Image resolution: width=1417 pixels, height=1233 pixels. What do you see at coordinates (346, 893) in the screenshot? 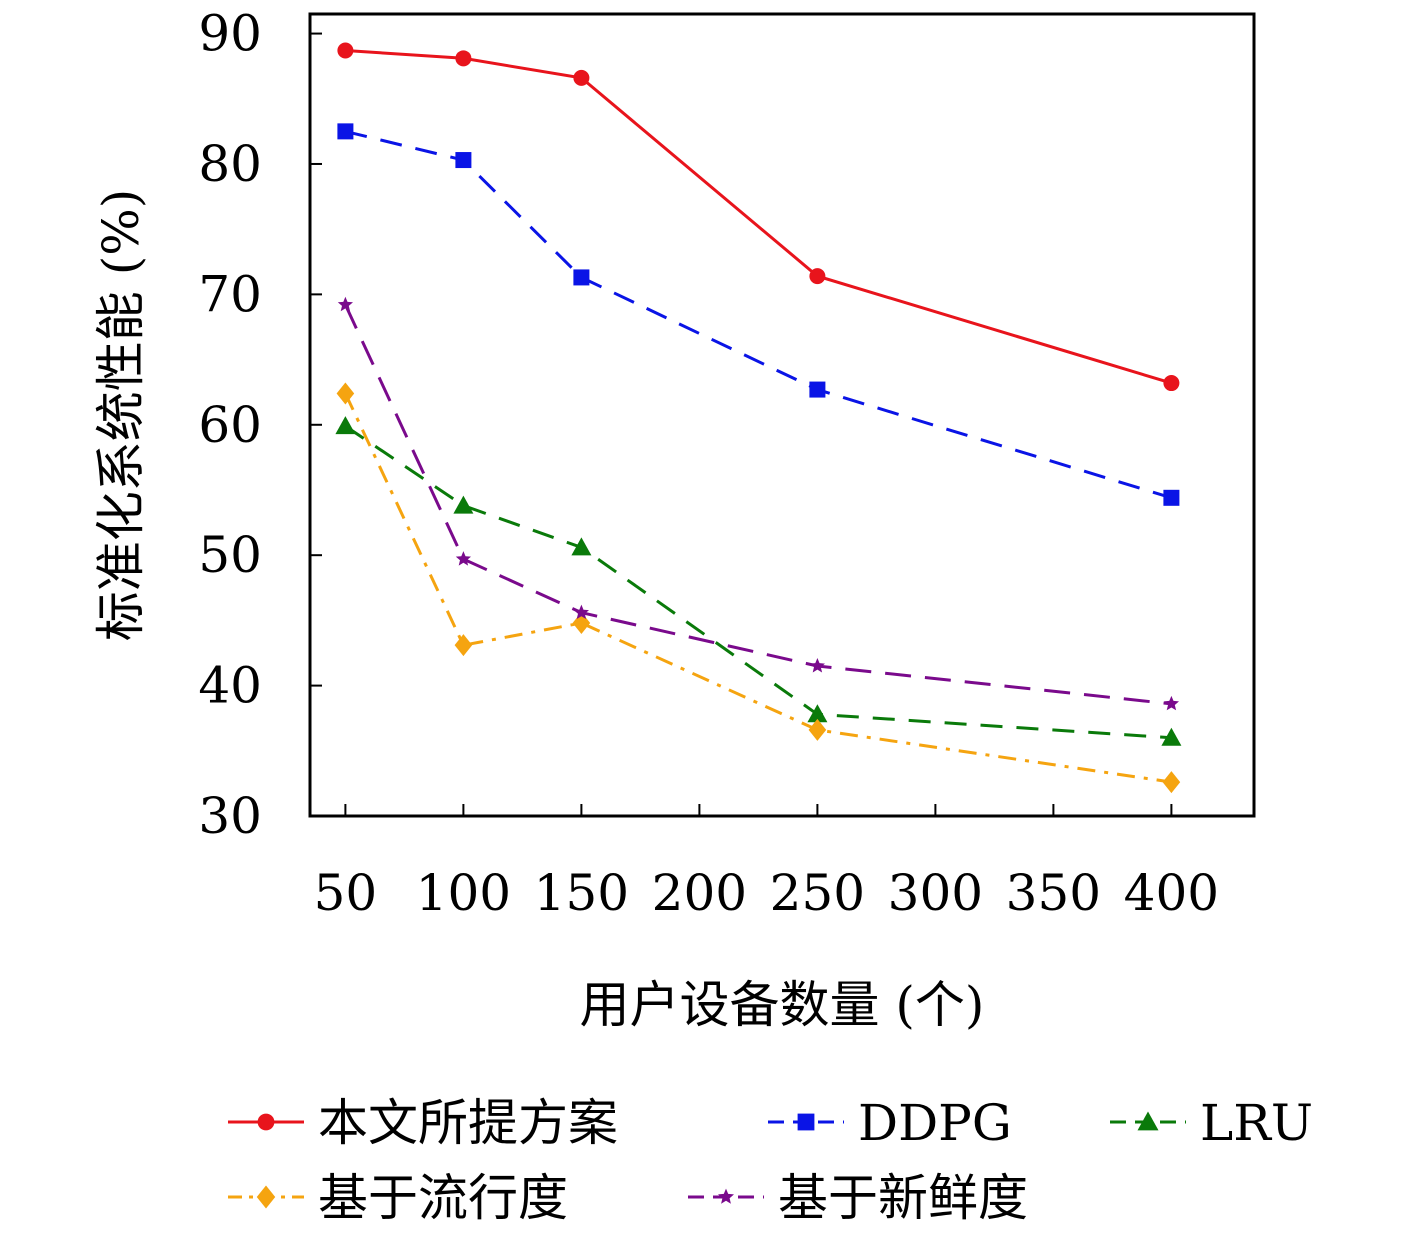
I see `x-tick-label: 50` at bounding box center [346, 893].